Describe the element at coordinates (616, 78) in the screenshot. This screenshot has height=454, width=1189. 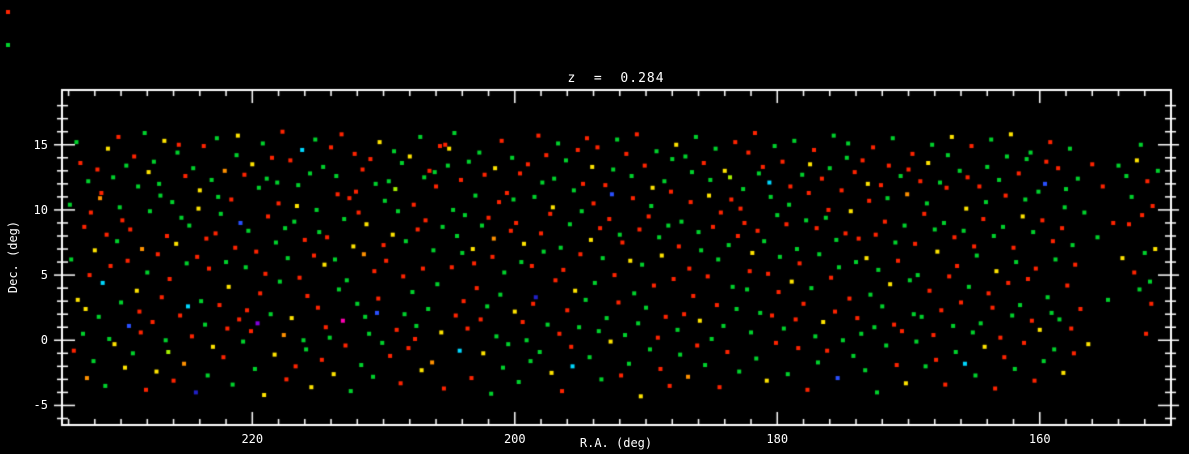
I see `plot-title: z = 0.284` at that location.